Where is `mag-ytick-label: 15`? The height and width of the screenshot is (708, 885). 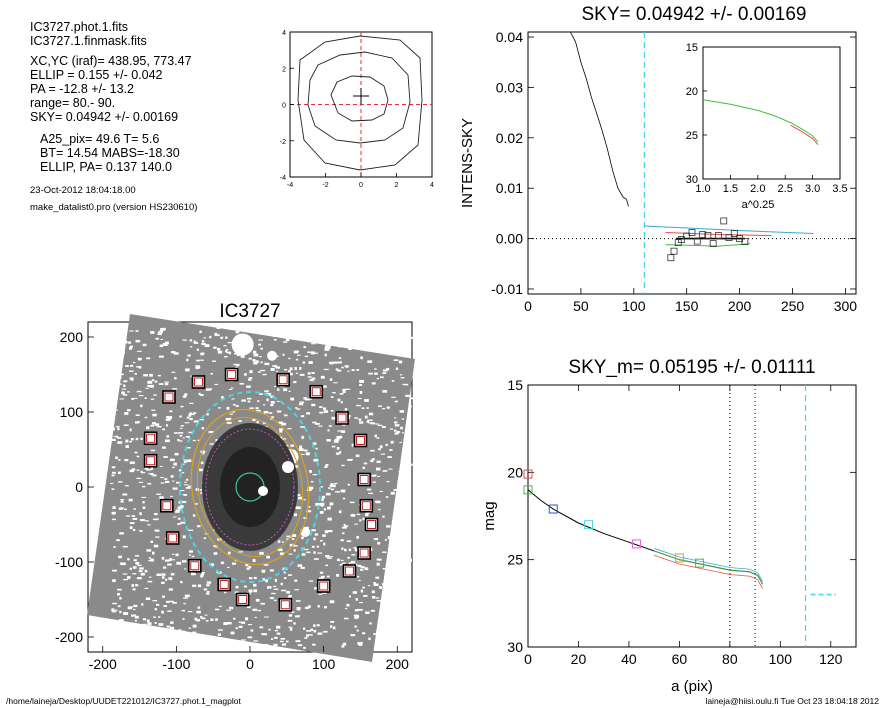 mag-ytick-label: 15 is located at coordinates (515, 385).